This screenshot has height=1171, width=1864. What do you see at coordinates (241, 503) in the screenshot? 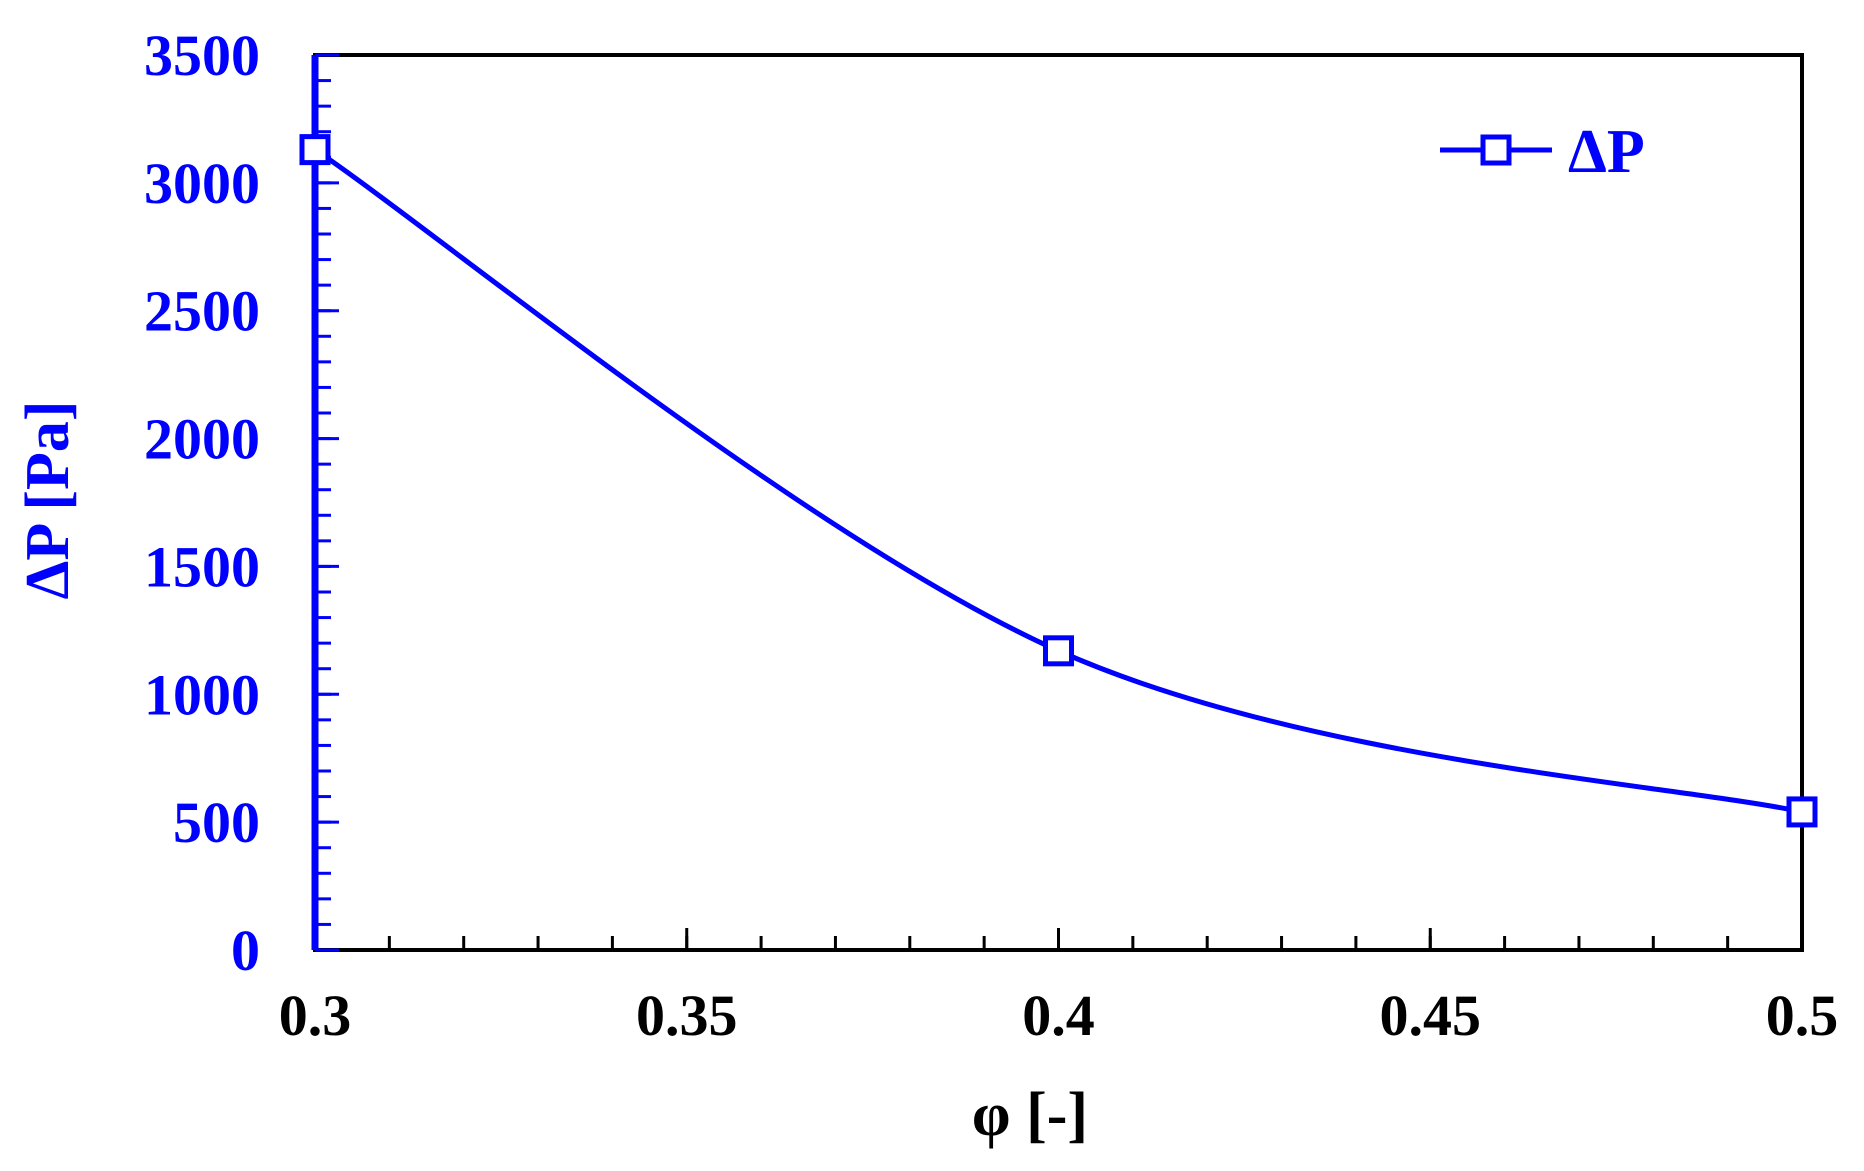
I see `y-axis-ticks: 0 500 1000 1500 2000 2500 3000 3500` at bounding box center [241, 503].